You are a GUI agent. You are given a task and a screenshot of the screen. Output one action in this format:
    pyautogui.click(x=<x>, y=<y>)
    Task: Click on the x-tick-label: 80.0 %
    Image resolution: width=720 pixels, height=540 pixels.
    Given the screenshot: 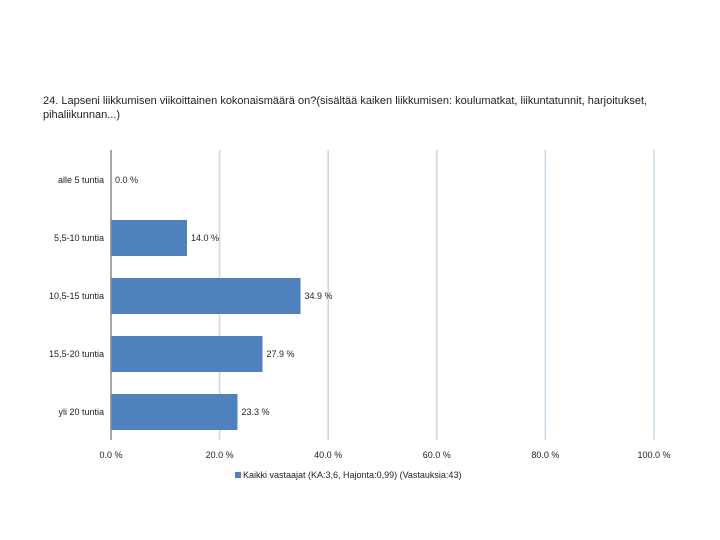 What is the action you would take?
    pyautogui.click(x=545, y=455)
    